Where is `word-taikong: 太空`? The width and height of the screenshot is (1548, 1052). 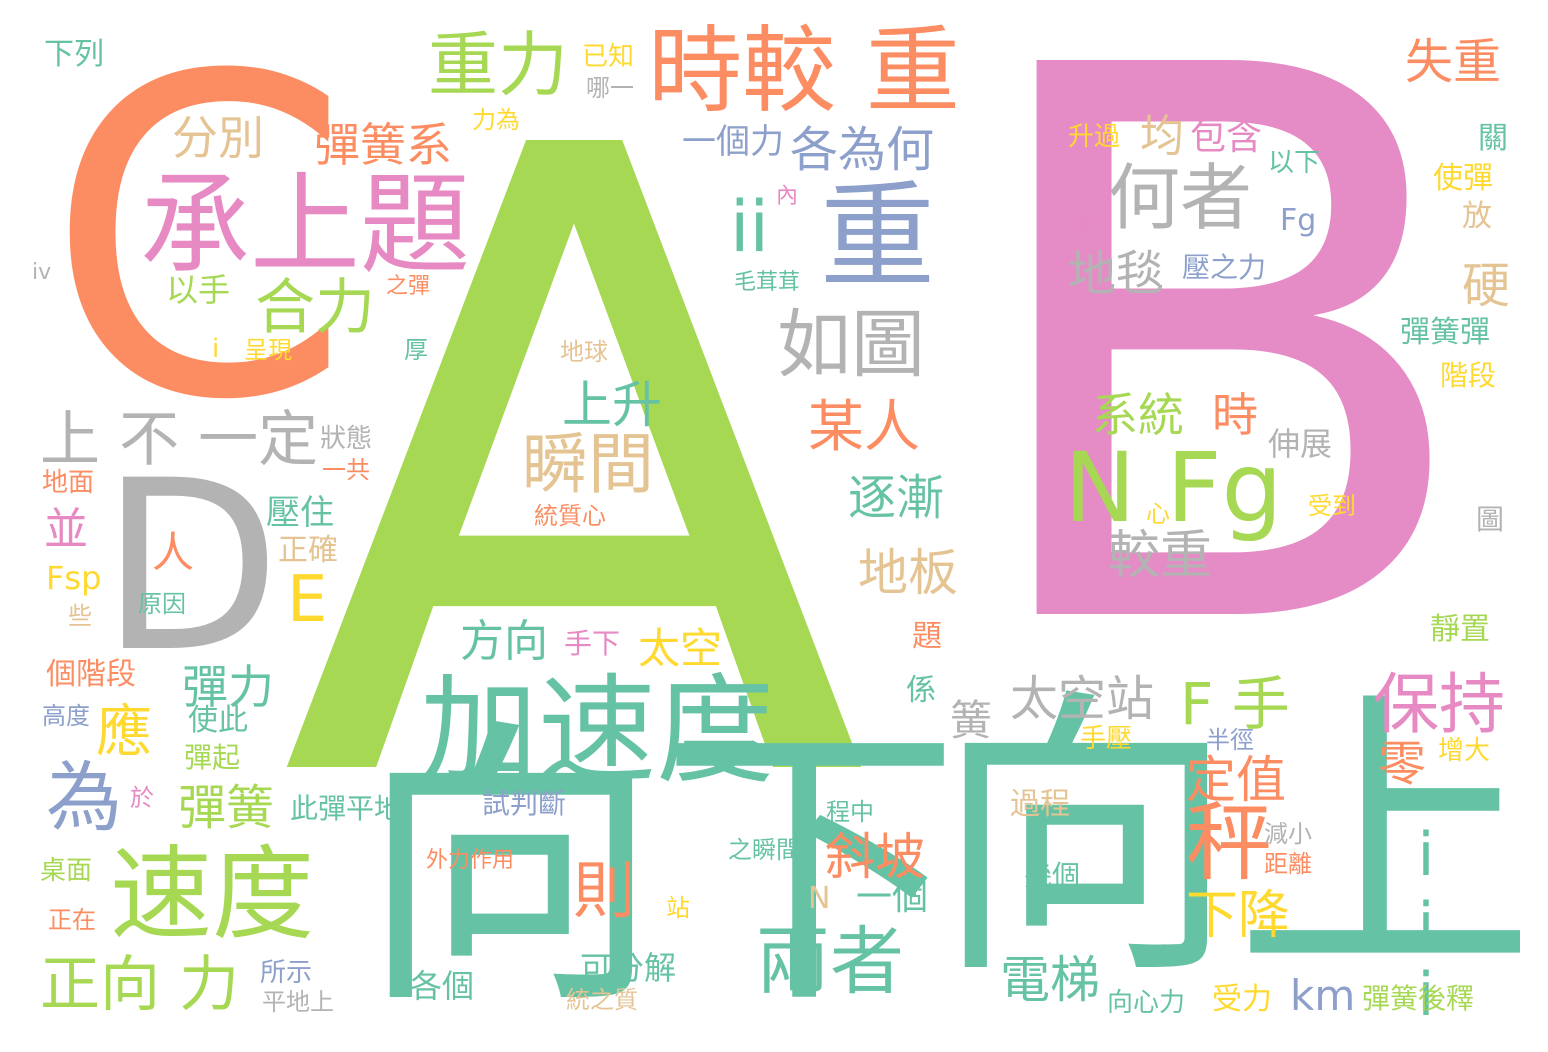
word-taikong: 太空 is located at coordinates (680, 649).